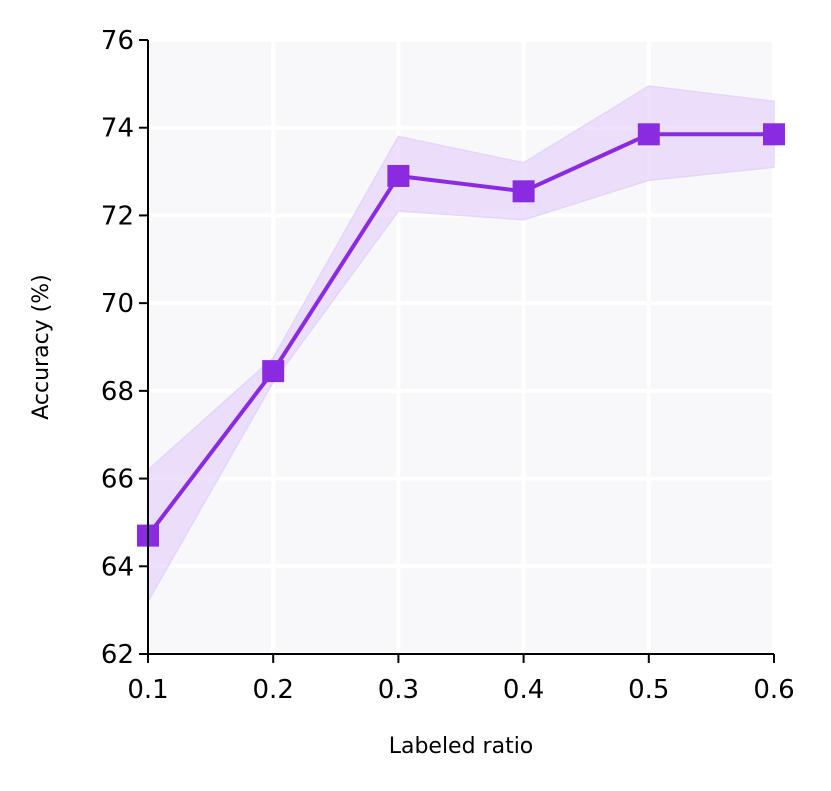 This screenshot has height=791, width=831. I want to click on y-tick-label: 74, so click(117, 129).